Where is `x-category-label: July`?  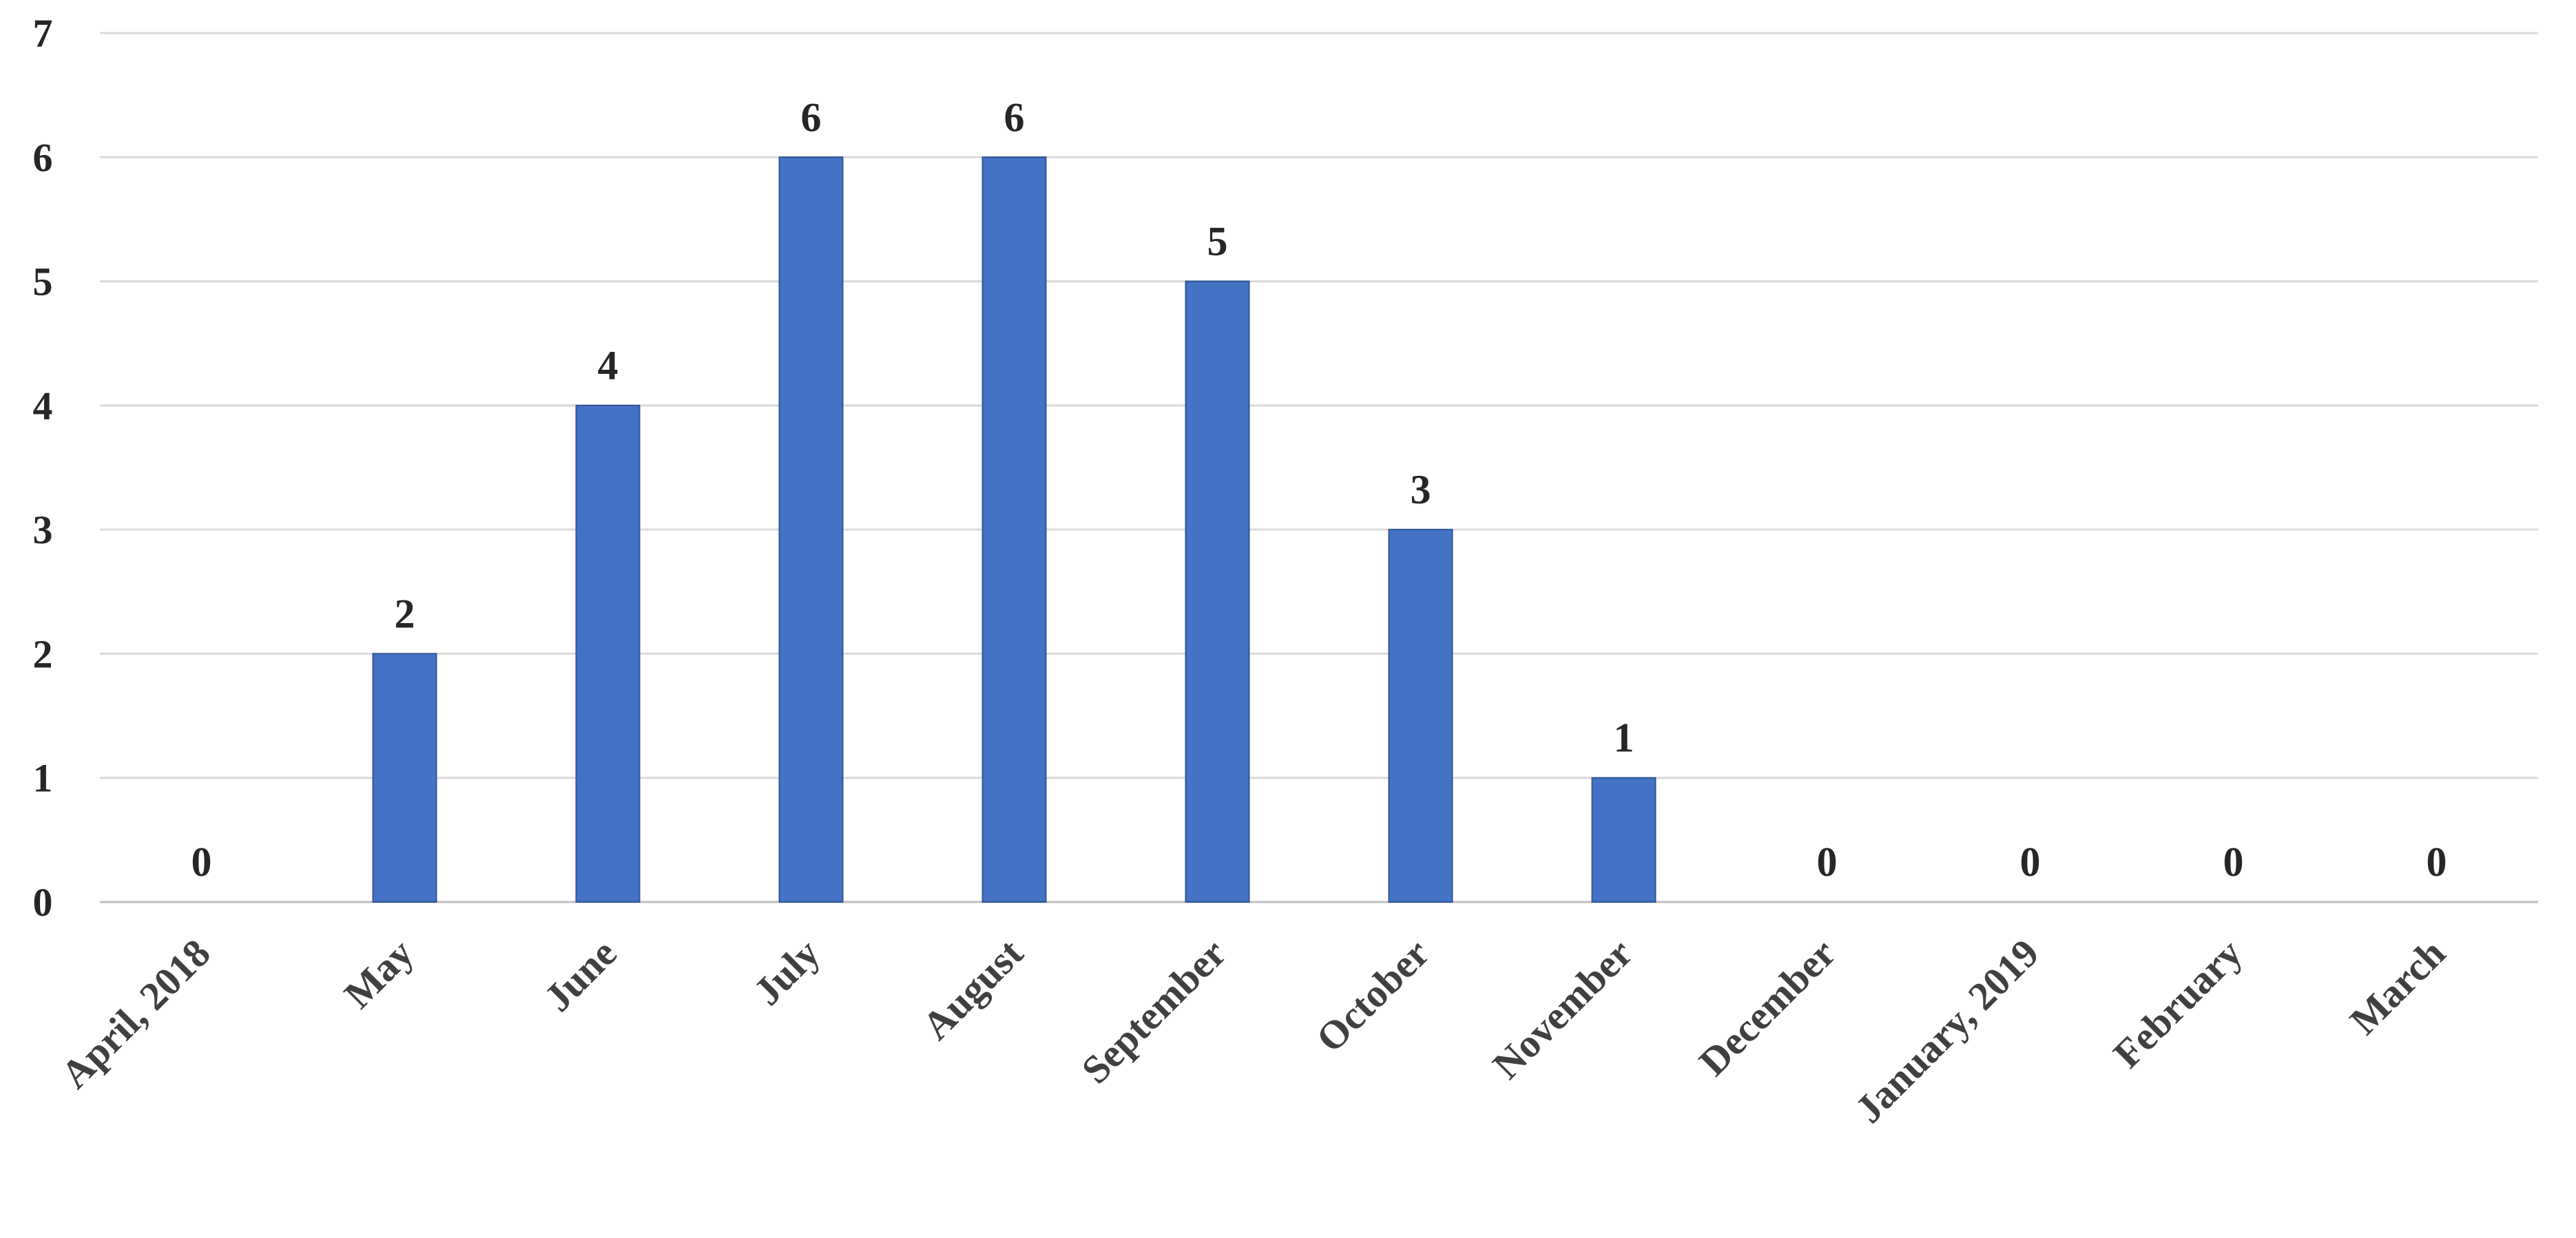 x-category-label: July is located at coordinates (787, 972).